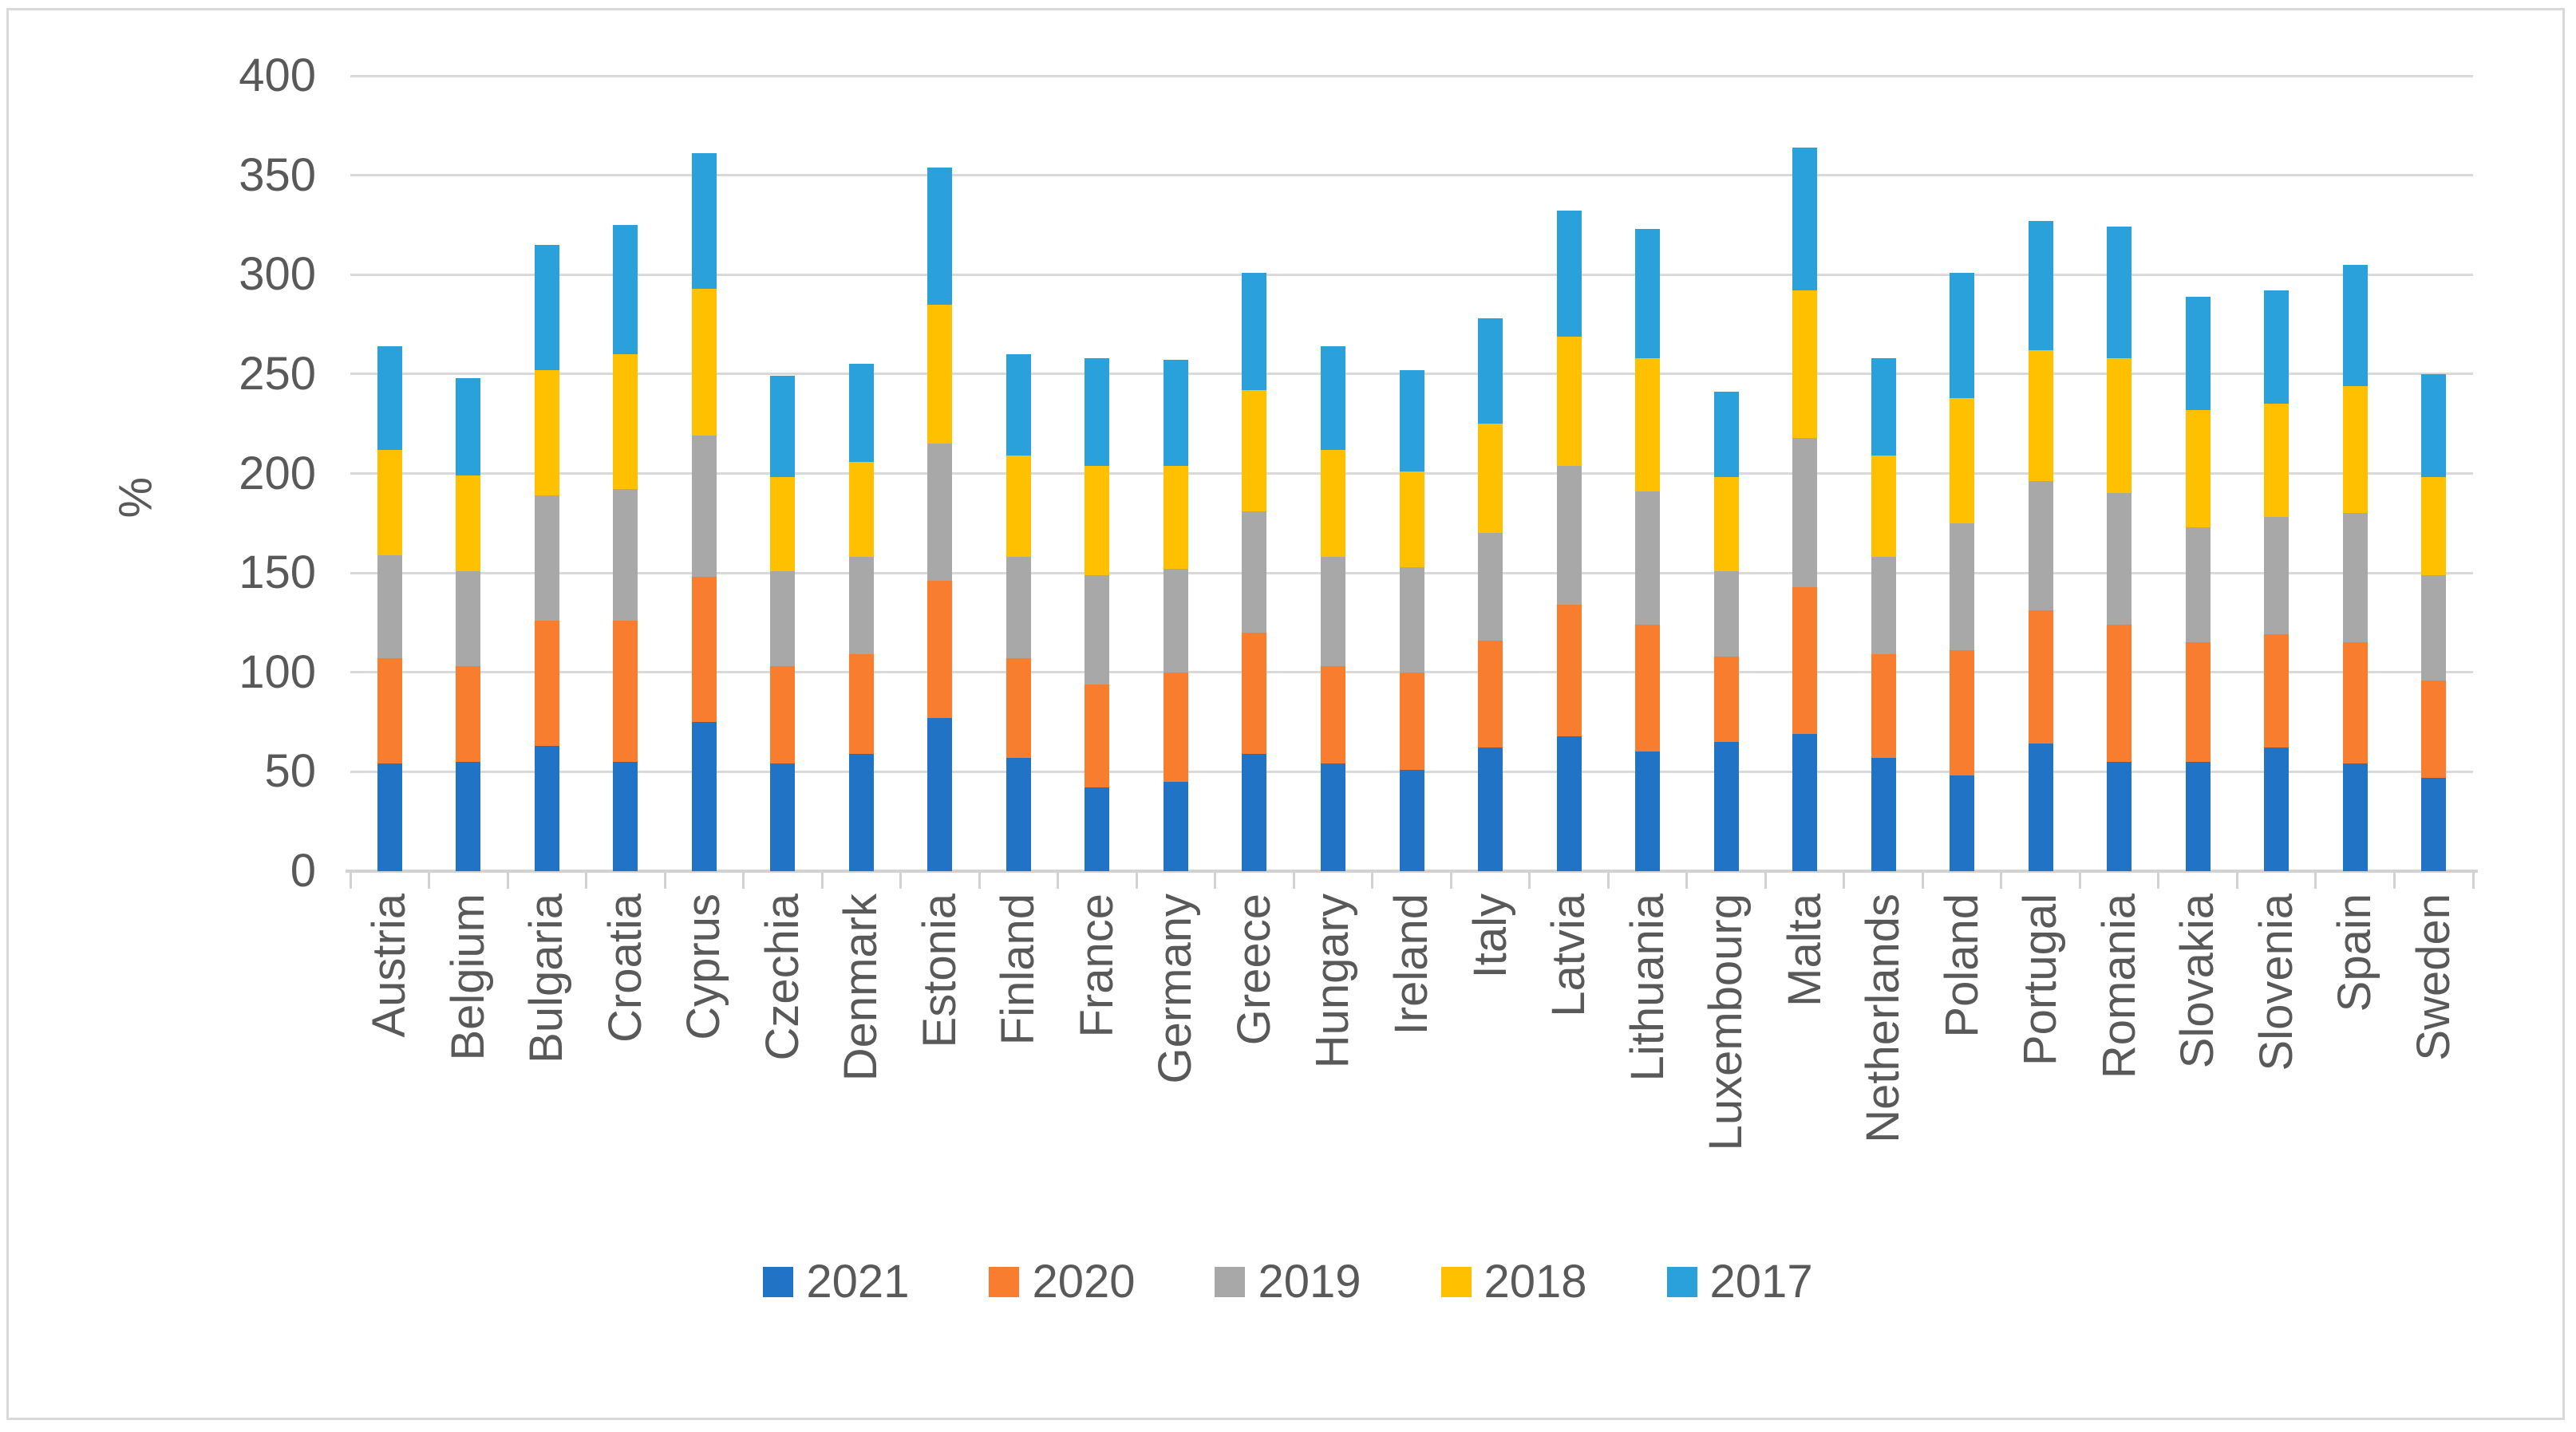 This screenshot has width=2576, height=1432. Describe the element at coordinates (1569, 670) in the screenshot. I see `bar-segment-2020-latvia` at that location.